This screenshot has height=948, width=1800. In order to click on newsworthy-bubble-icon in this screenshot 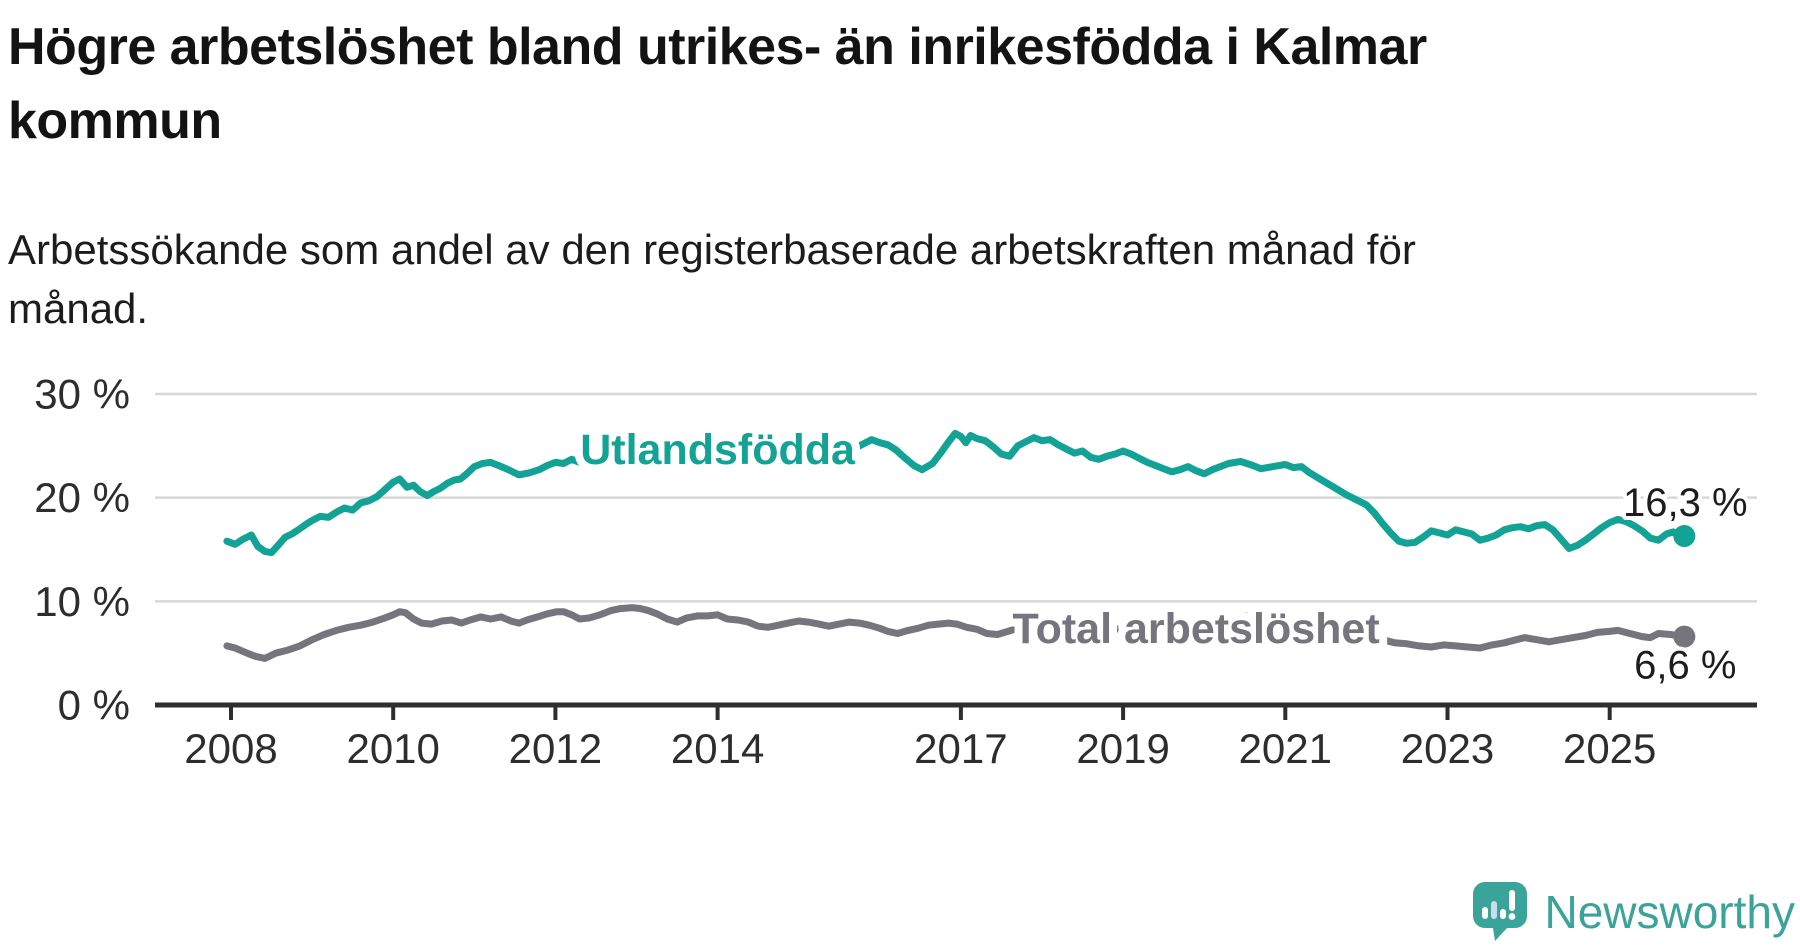, I will do `click(1500, 911)`.